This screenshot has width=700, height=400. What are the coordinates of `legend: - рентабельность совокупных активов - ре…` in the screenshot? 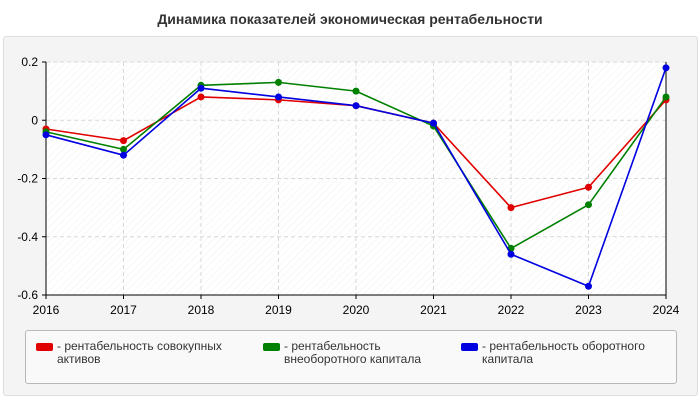 It's located at (351, 357).